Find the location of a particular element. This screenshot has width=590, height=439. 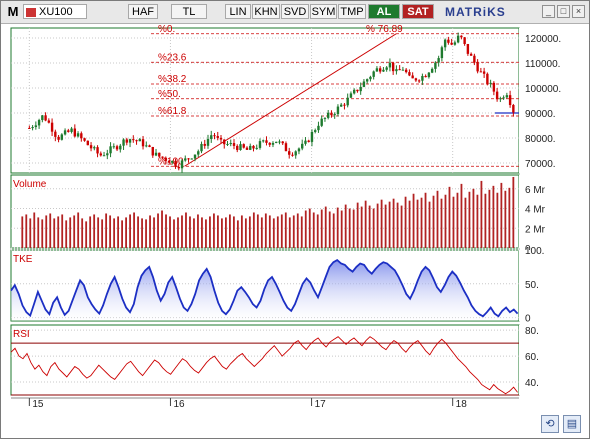

button-khn: KHN is located at coordinates (266, 11).